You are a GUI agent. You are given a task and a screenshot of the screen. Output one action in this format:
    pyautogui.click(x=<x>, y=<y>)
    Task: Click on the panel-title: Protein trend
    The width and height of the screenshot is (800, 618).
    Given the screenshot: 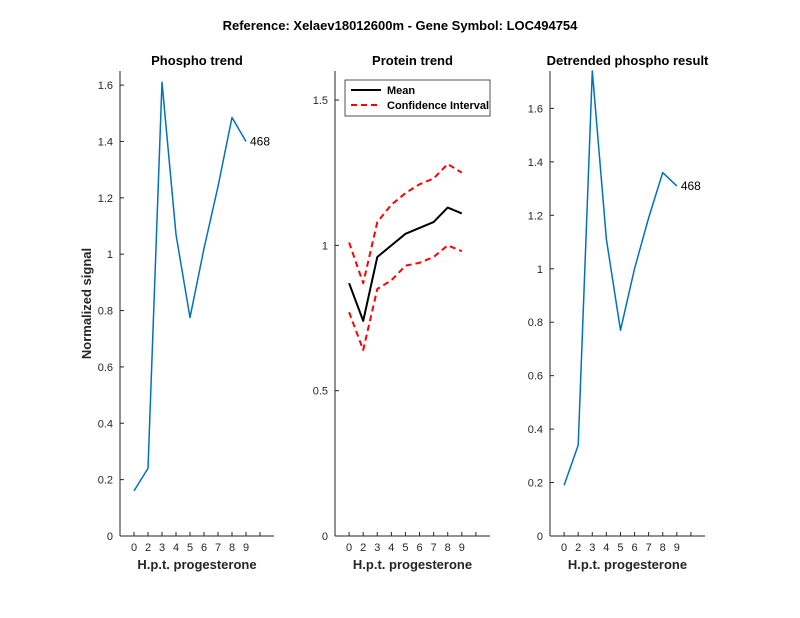 What is the action you would take?
    pyautogui.click(x=412, y=60)
    